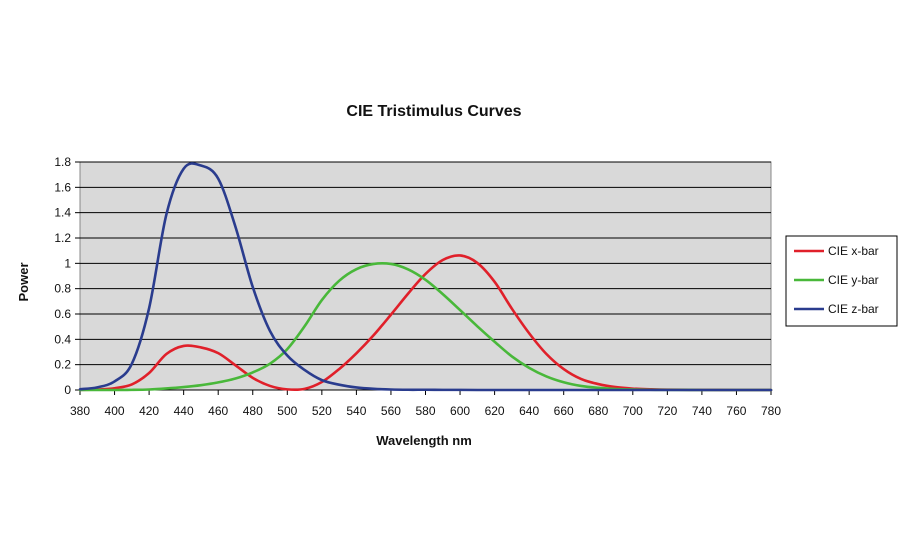 The width and height of the screenshot is (900, 550). Describe the element at coordinates (702, 411) in the screenshot. I see `x-tick-label: 740` at that location.